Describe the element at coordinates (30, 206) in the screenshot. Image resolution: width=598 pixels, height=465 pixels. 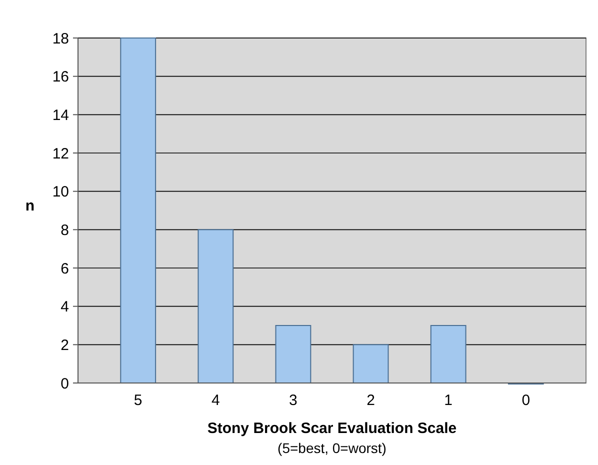
I see `y-axis-title: n` at that location.